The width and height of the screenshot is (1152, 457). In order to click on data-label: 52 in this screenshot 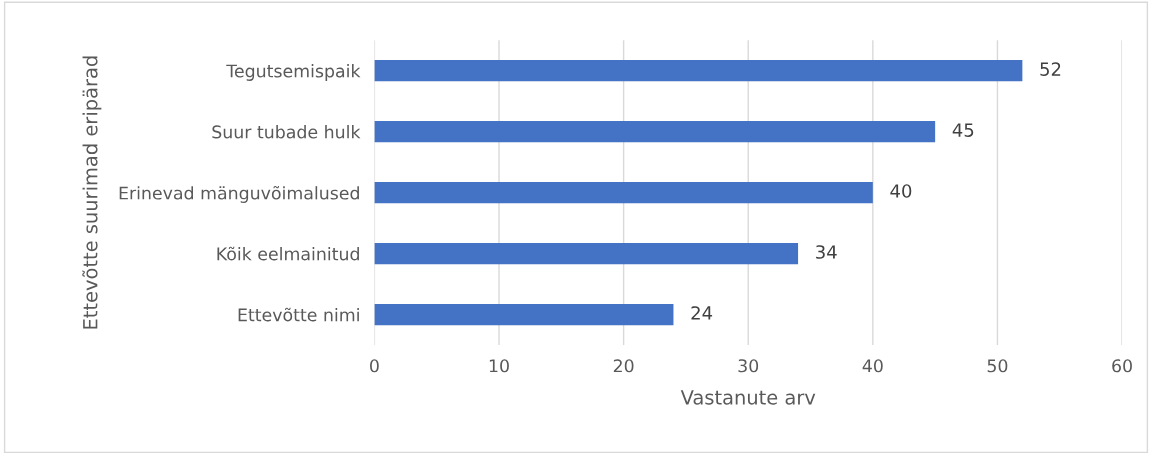, I will do `click(1050, 69)`.